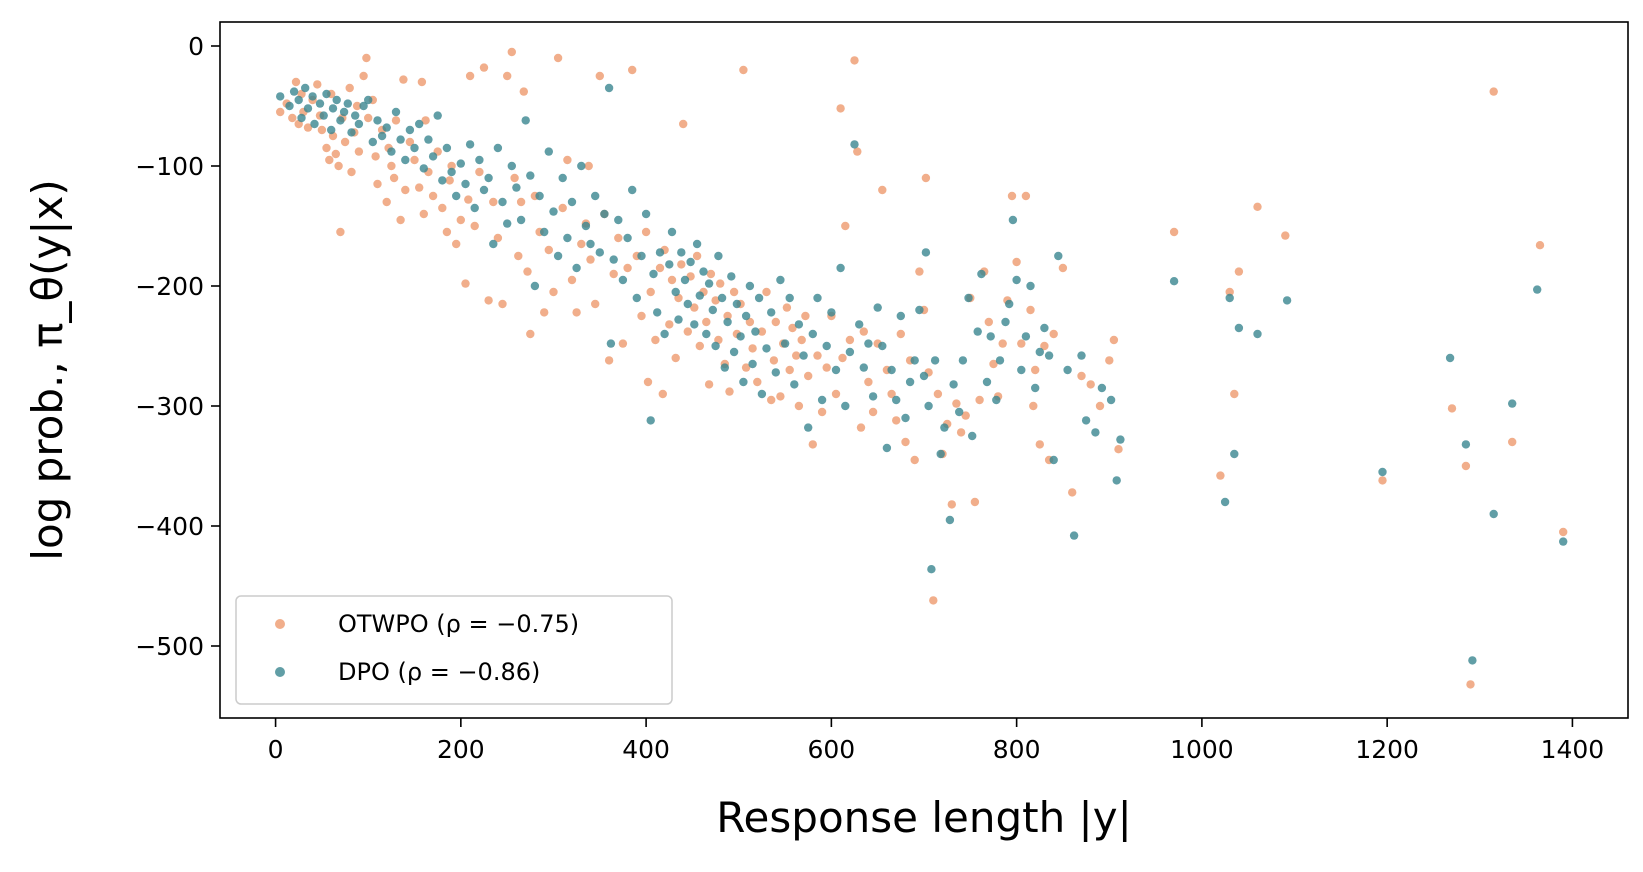 This screenshot has width=1643, height=872. Describe the element at coordinates (177, 346) in the screenshot. I see `y-axis: 0 −100 −200 −300 −400 −500` at that location.